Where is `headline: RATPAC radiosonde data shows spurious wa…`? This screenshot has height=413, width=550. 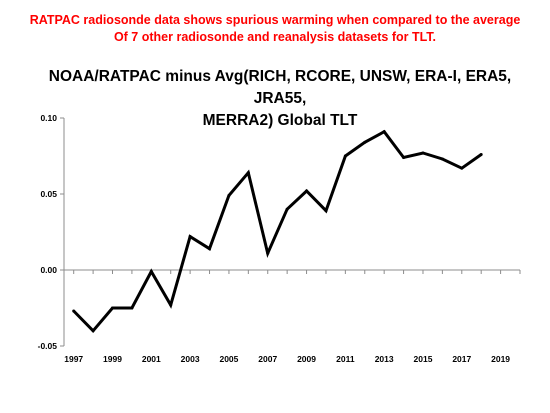 headline: RATPAC radiosonde data shows spurious wa… is located at coordinates (275, 29).